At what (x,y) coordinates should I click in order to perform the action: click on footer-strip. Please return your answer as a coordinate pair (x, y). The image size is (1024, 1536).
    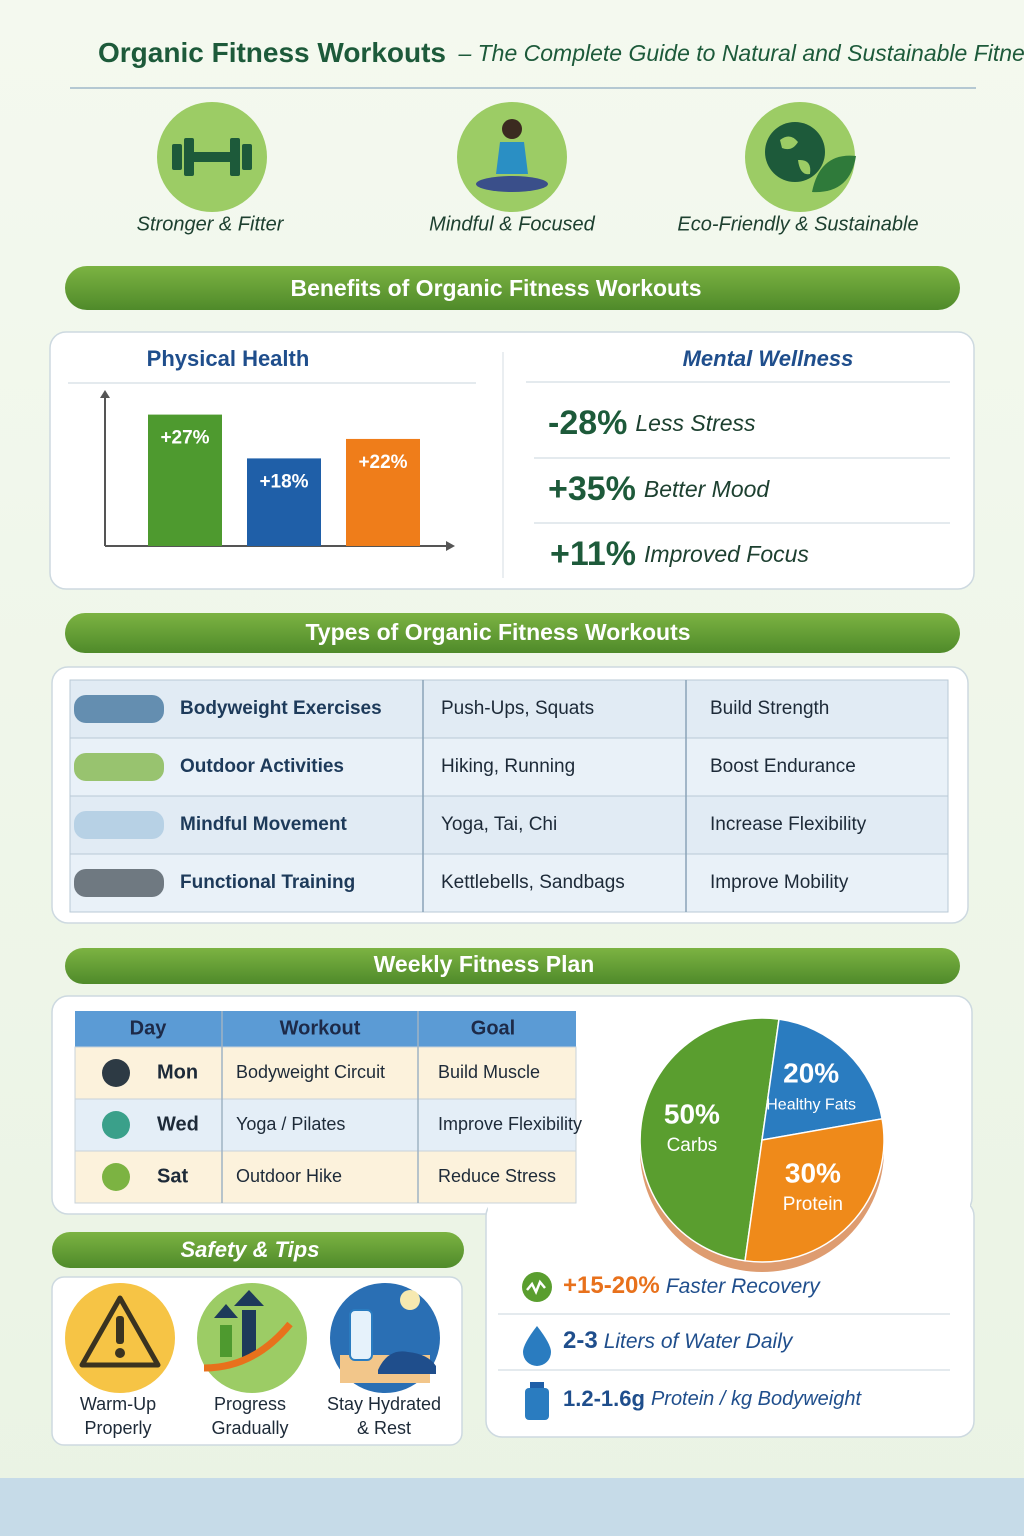
    Looking at the image, I should click on (512, 1507).